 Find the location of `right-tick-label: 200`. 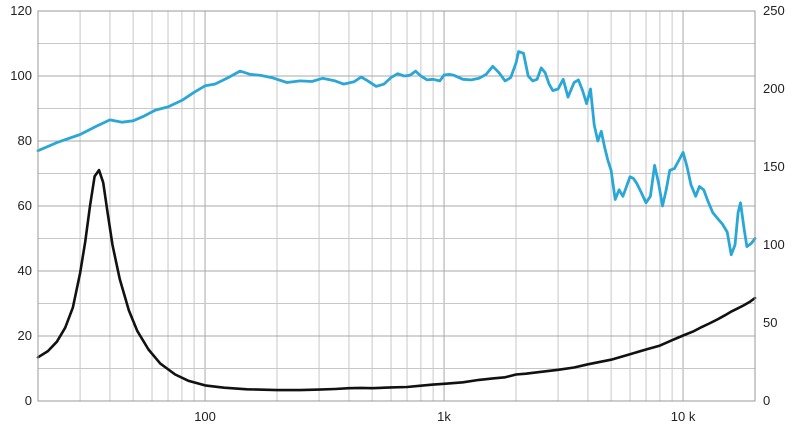

right-tick-label: 200 is located at coordinates (774, 88).